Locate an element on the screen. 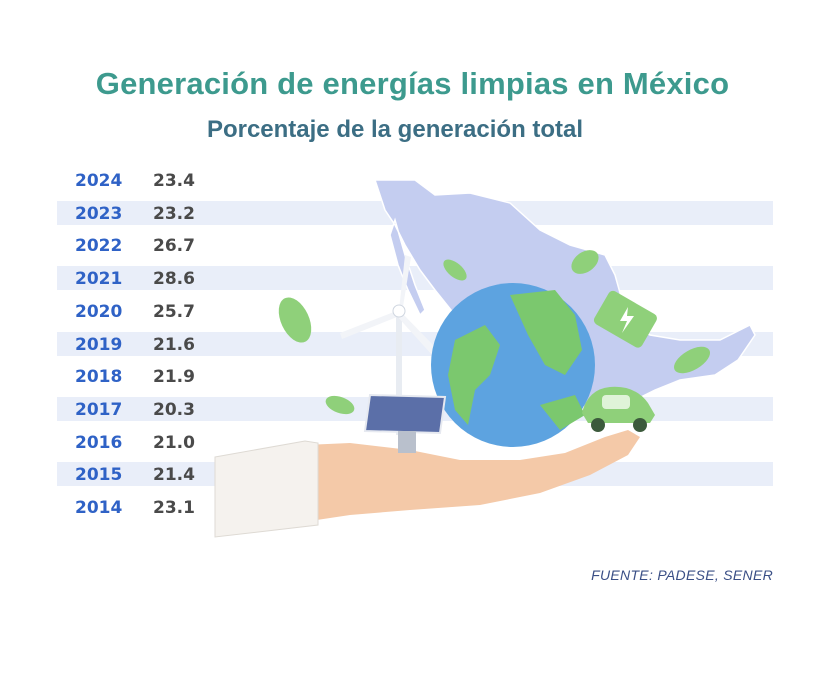 The width and height of the screenshot is (825, 691). percentage-value: 23.1 is located at coordinates (174, 508).